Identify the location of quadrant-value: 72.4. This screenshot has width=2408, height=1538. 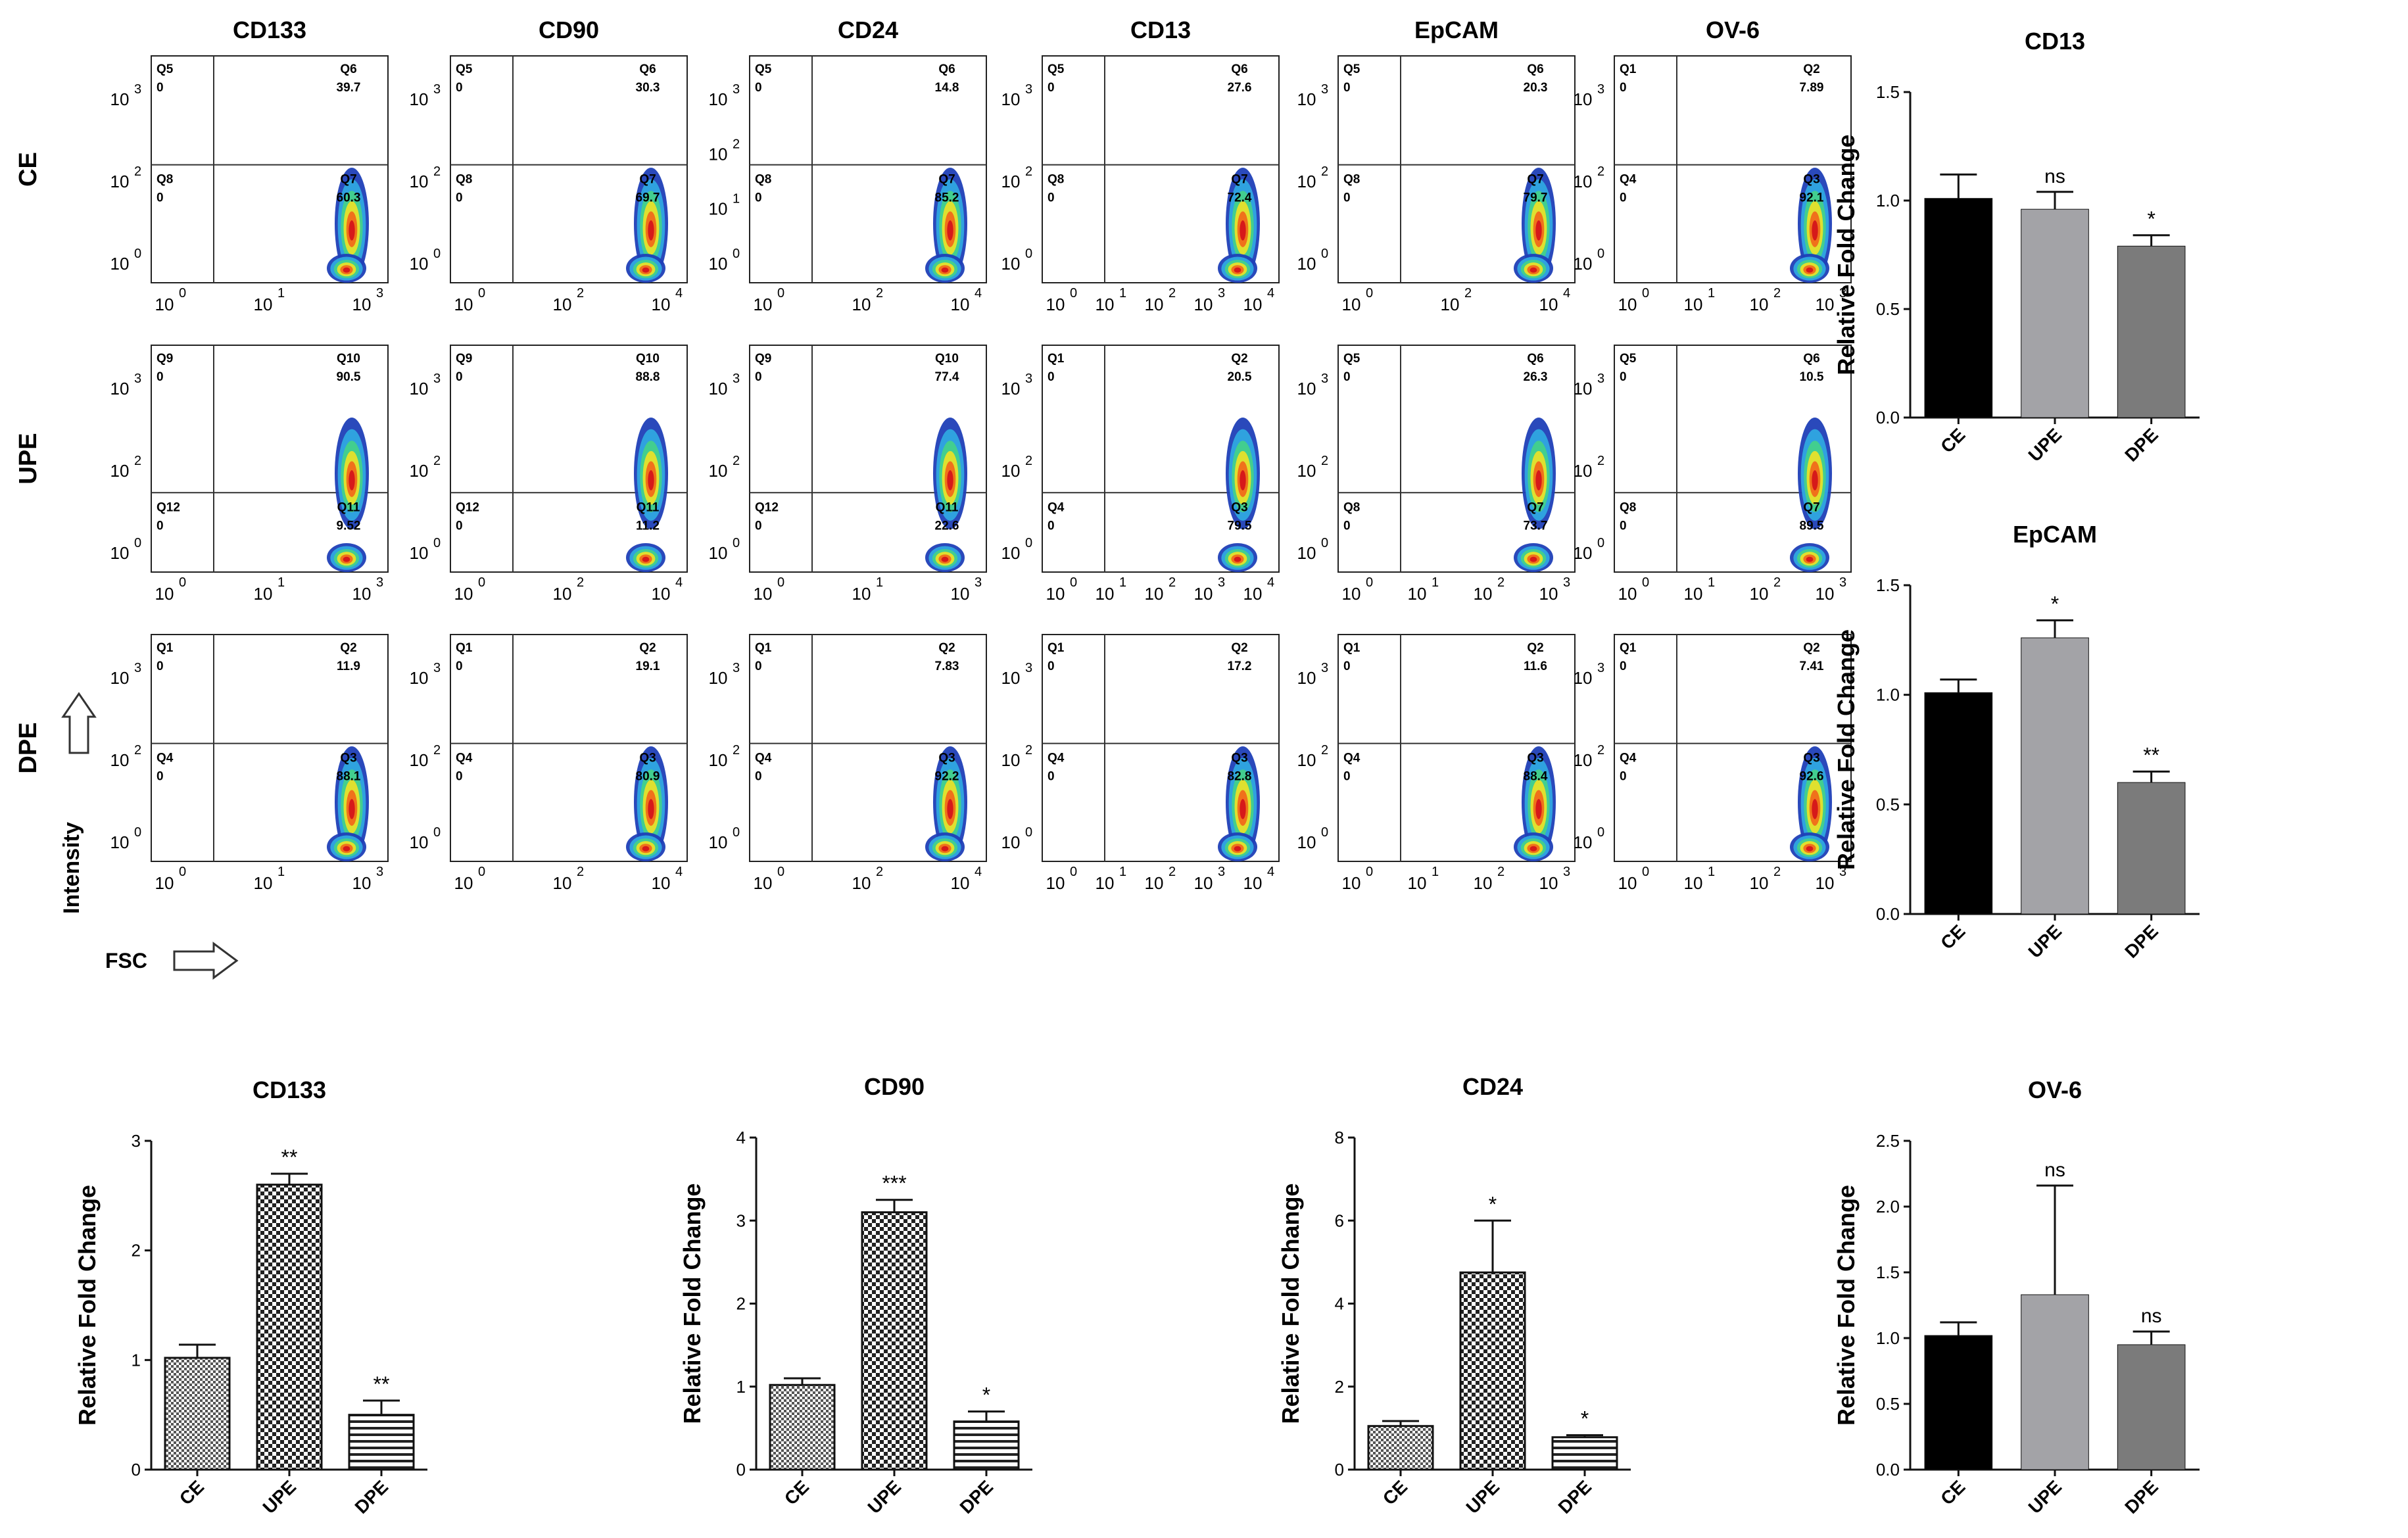
(1240, 198).